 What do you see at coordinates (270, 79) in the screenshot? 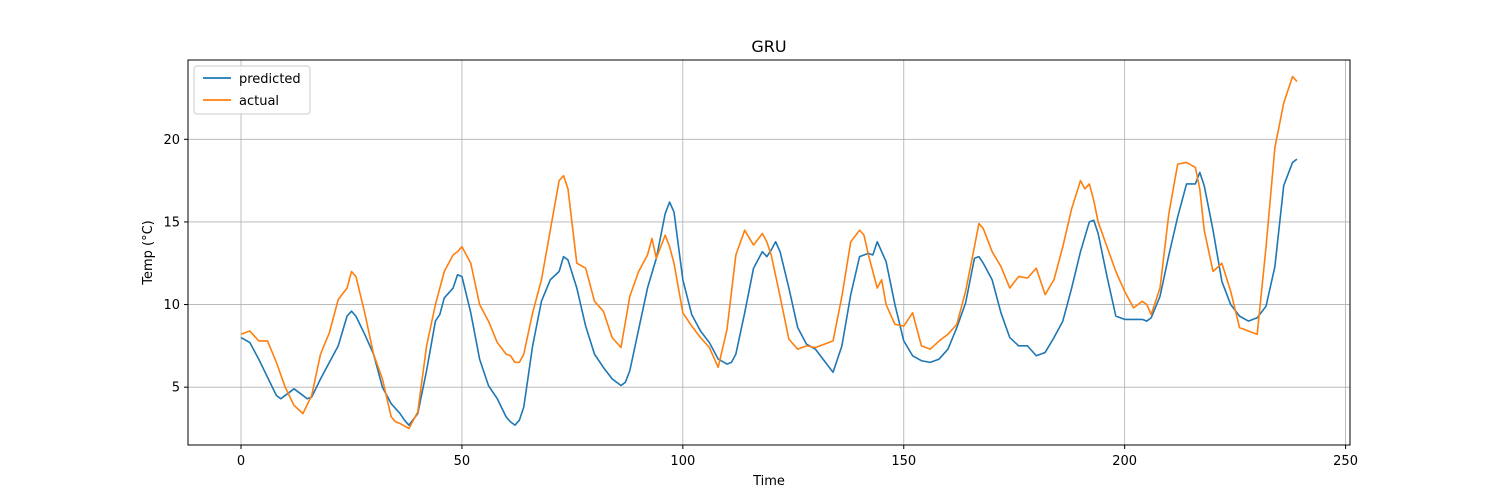
I see `legend-label-predicted: predicted` at bounding box center [270, 79].